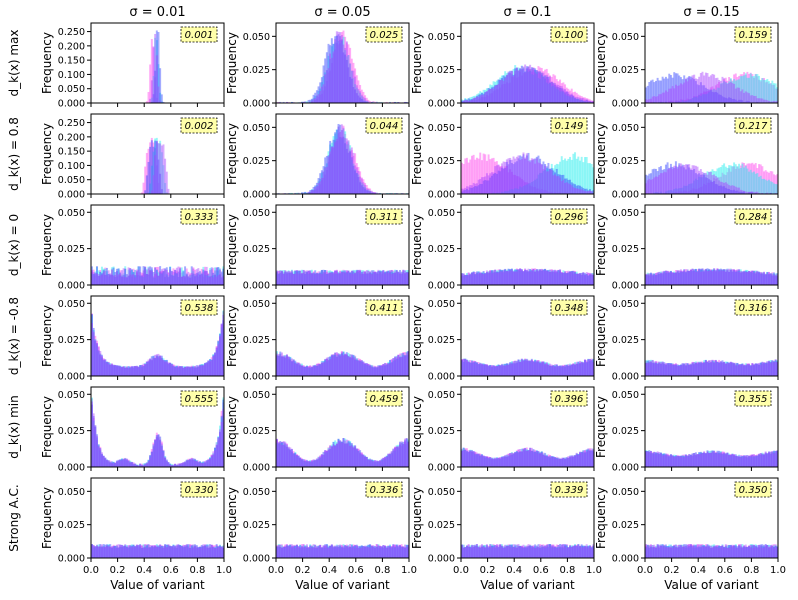 The height and width of the screenshot is (600, 798). Describe the element at coordinates (441, 249) in the screenshot. I see `y-tick-label: 0.025` at that location.